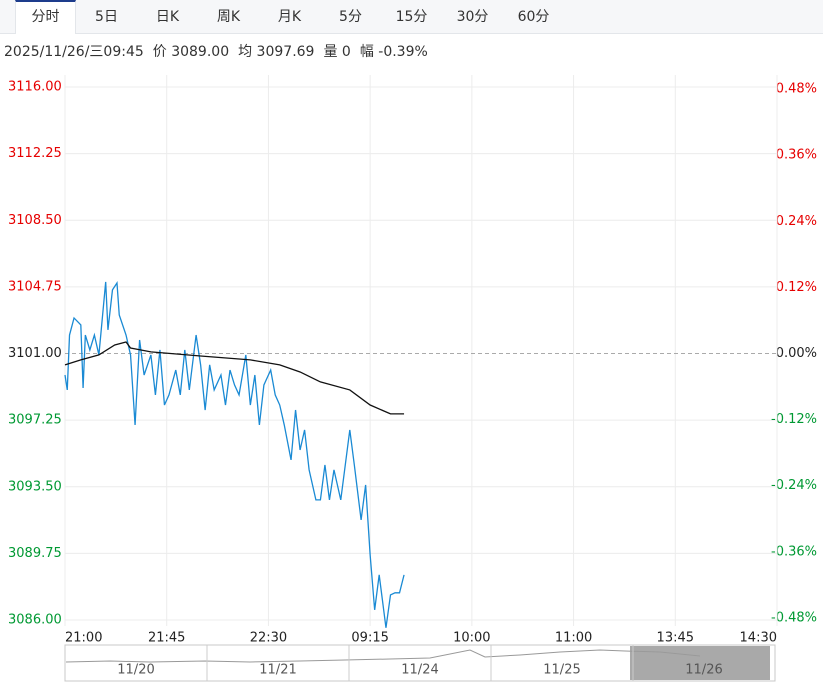 Image resolution: width=823 pixels, height=685 pixels. Describe the element at coordinates (350, 17) in the screenshot. I see `tab: 5分` at that location.